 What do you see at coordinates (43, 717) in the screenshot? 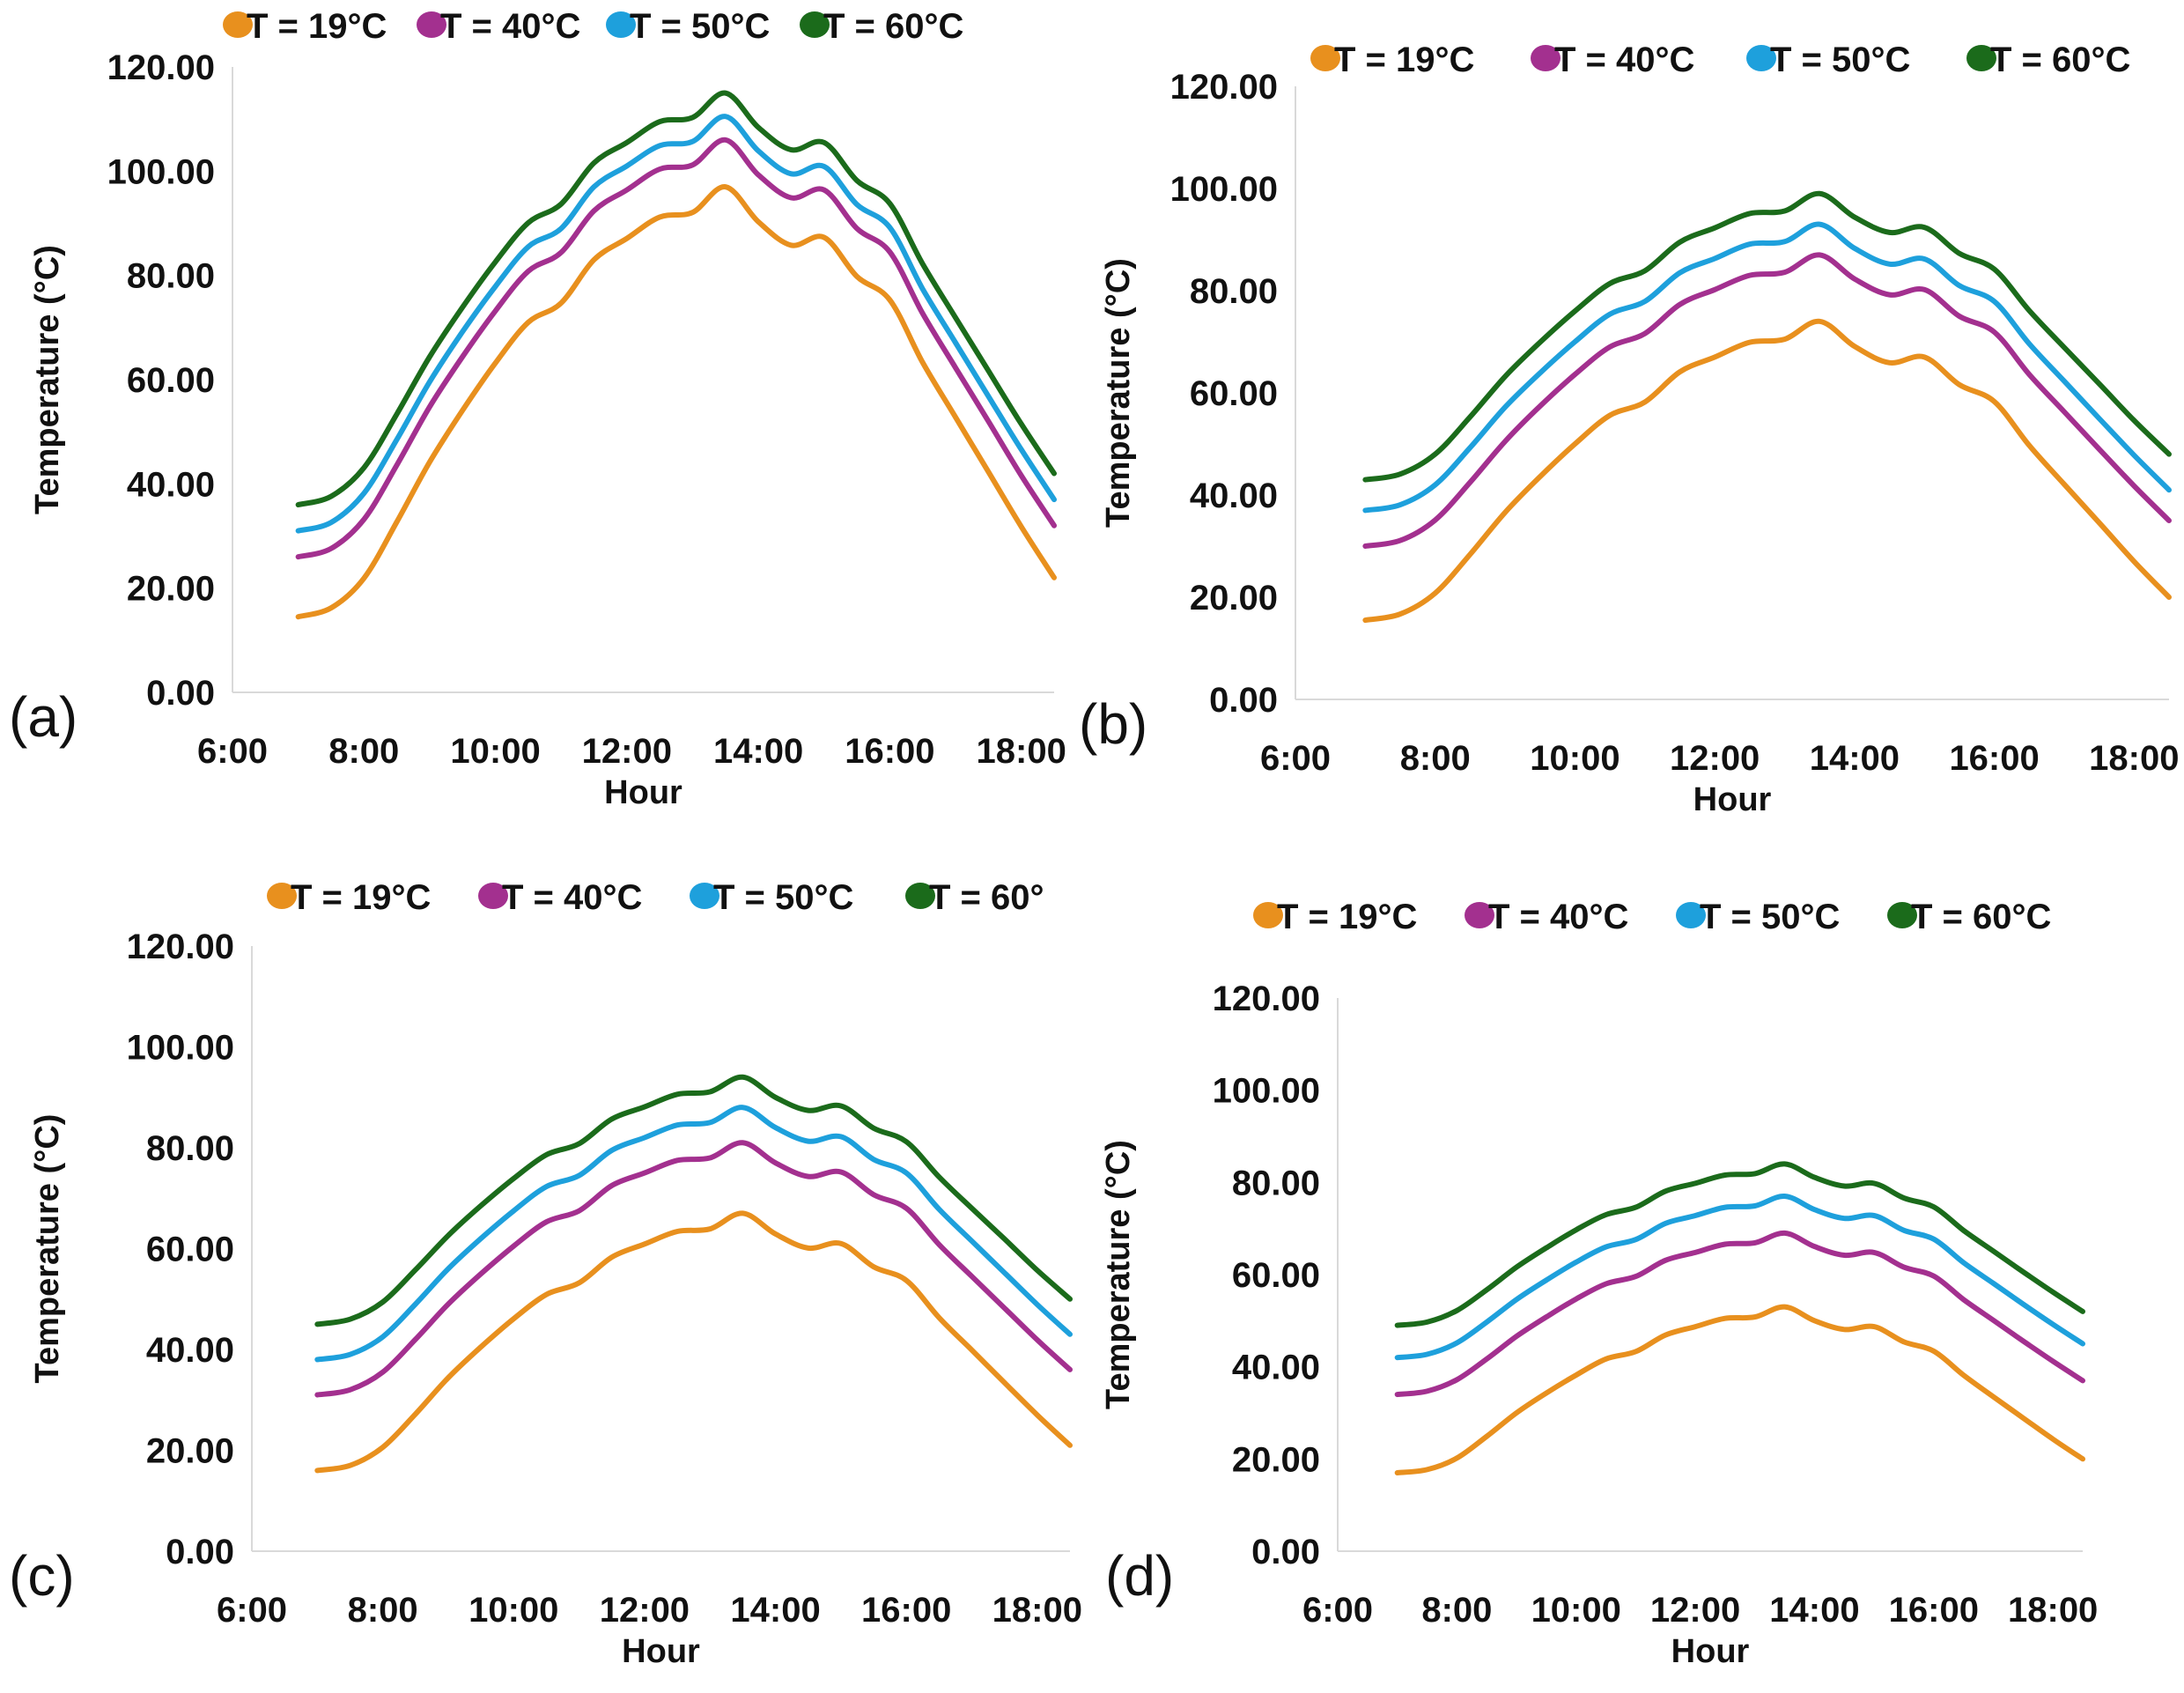
I see `panel-label: (a)` at bounding box center [43, 717].